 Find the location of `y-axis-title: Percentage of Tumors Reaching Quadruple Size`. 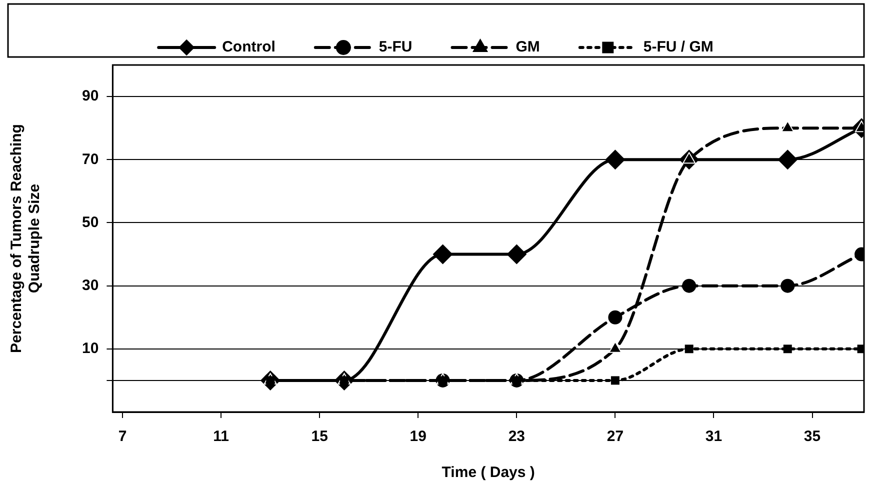

y-axis-title: Percentage of Tumors Reaching Quadruple Size is located at coordinates (26, 238).